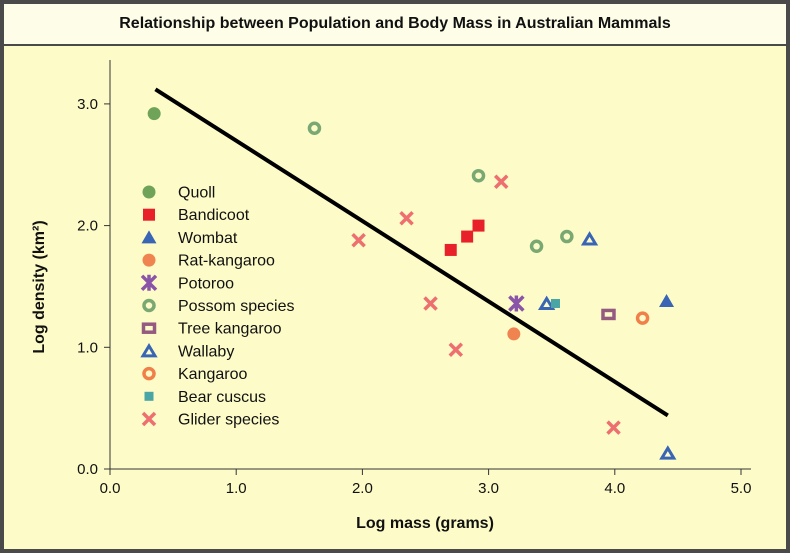  I want to click on y-tick-label: 3.0, so click(87, 104).